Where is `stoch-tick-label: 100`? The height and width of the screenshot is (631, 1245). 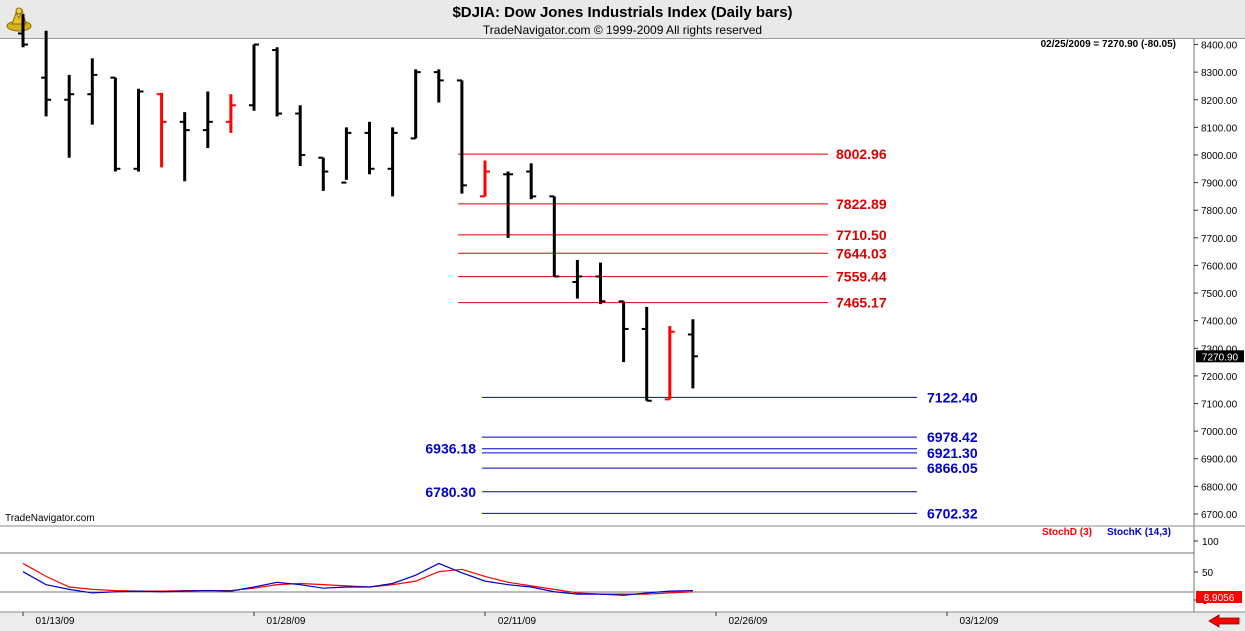
stoch-tick-label: 100 is located at coordinates (1210, 542).